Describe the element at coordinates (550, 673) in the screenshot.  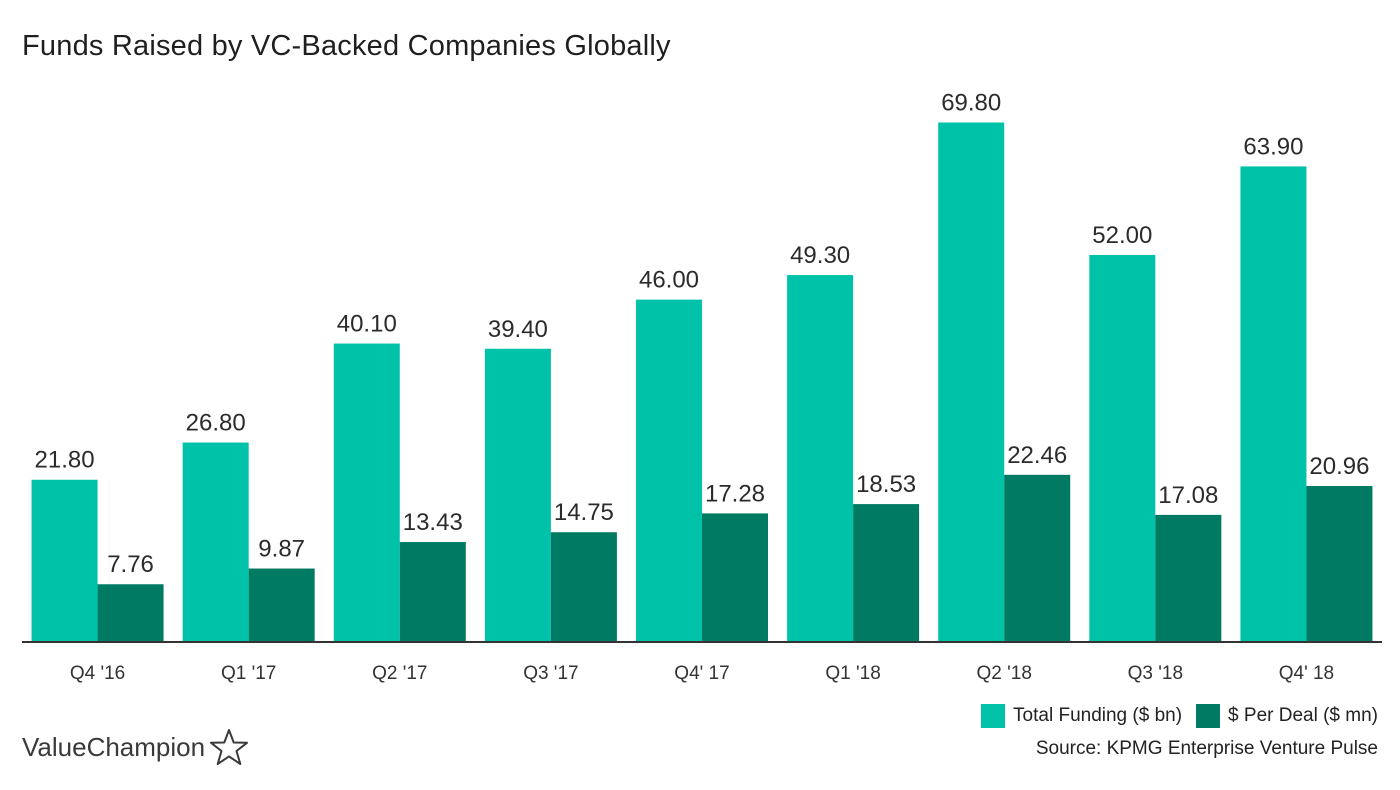
I see `x-tick-label: Q3 '17` at that location.